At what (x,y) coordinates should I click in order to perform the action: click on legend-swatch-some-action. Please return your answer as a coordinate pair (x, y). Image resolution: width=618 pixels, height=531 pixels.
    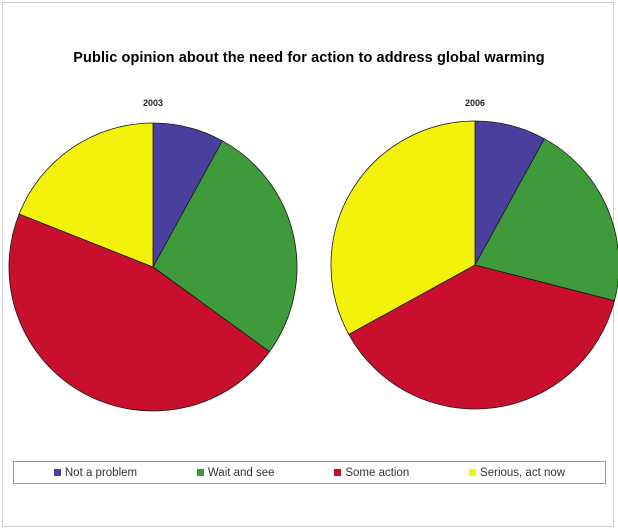
    Looking at the image, I should click on (338, 472).